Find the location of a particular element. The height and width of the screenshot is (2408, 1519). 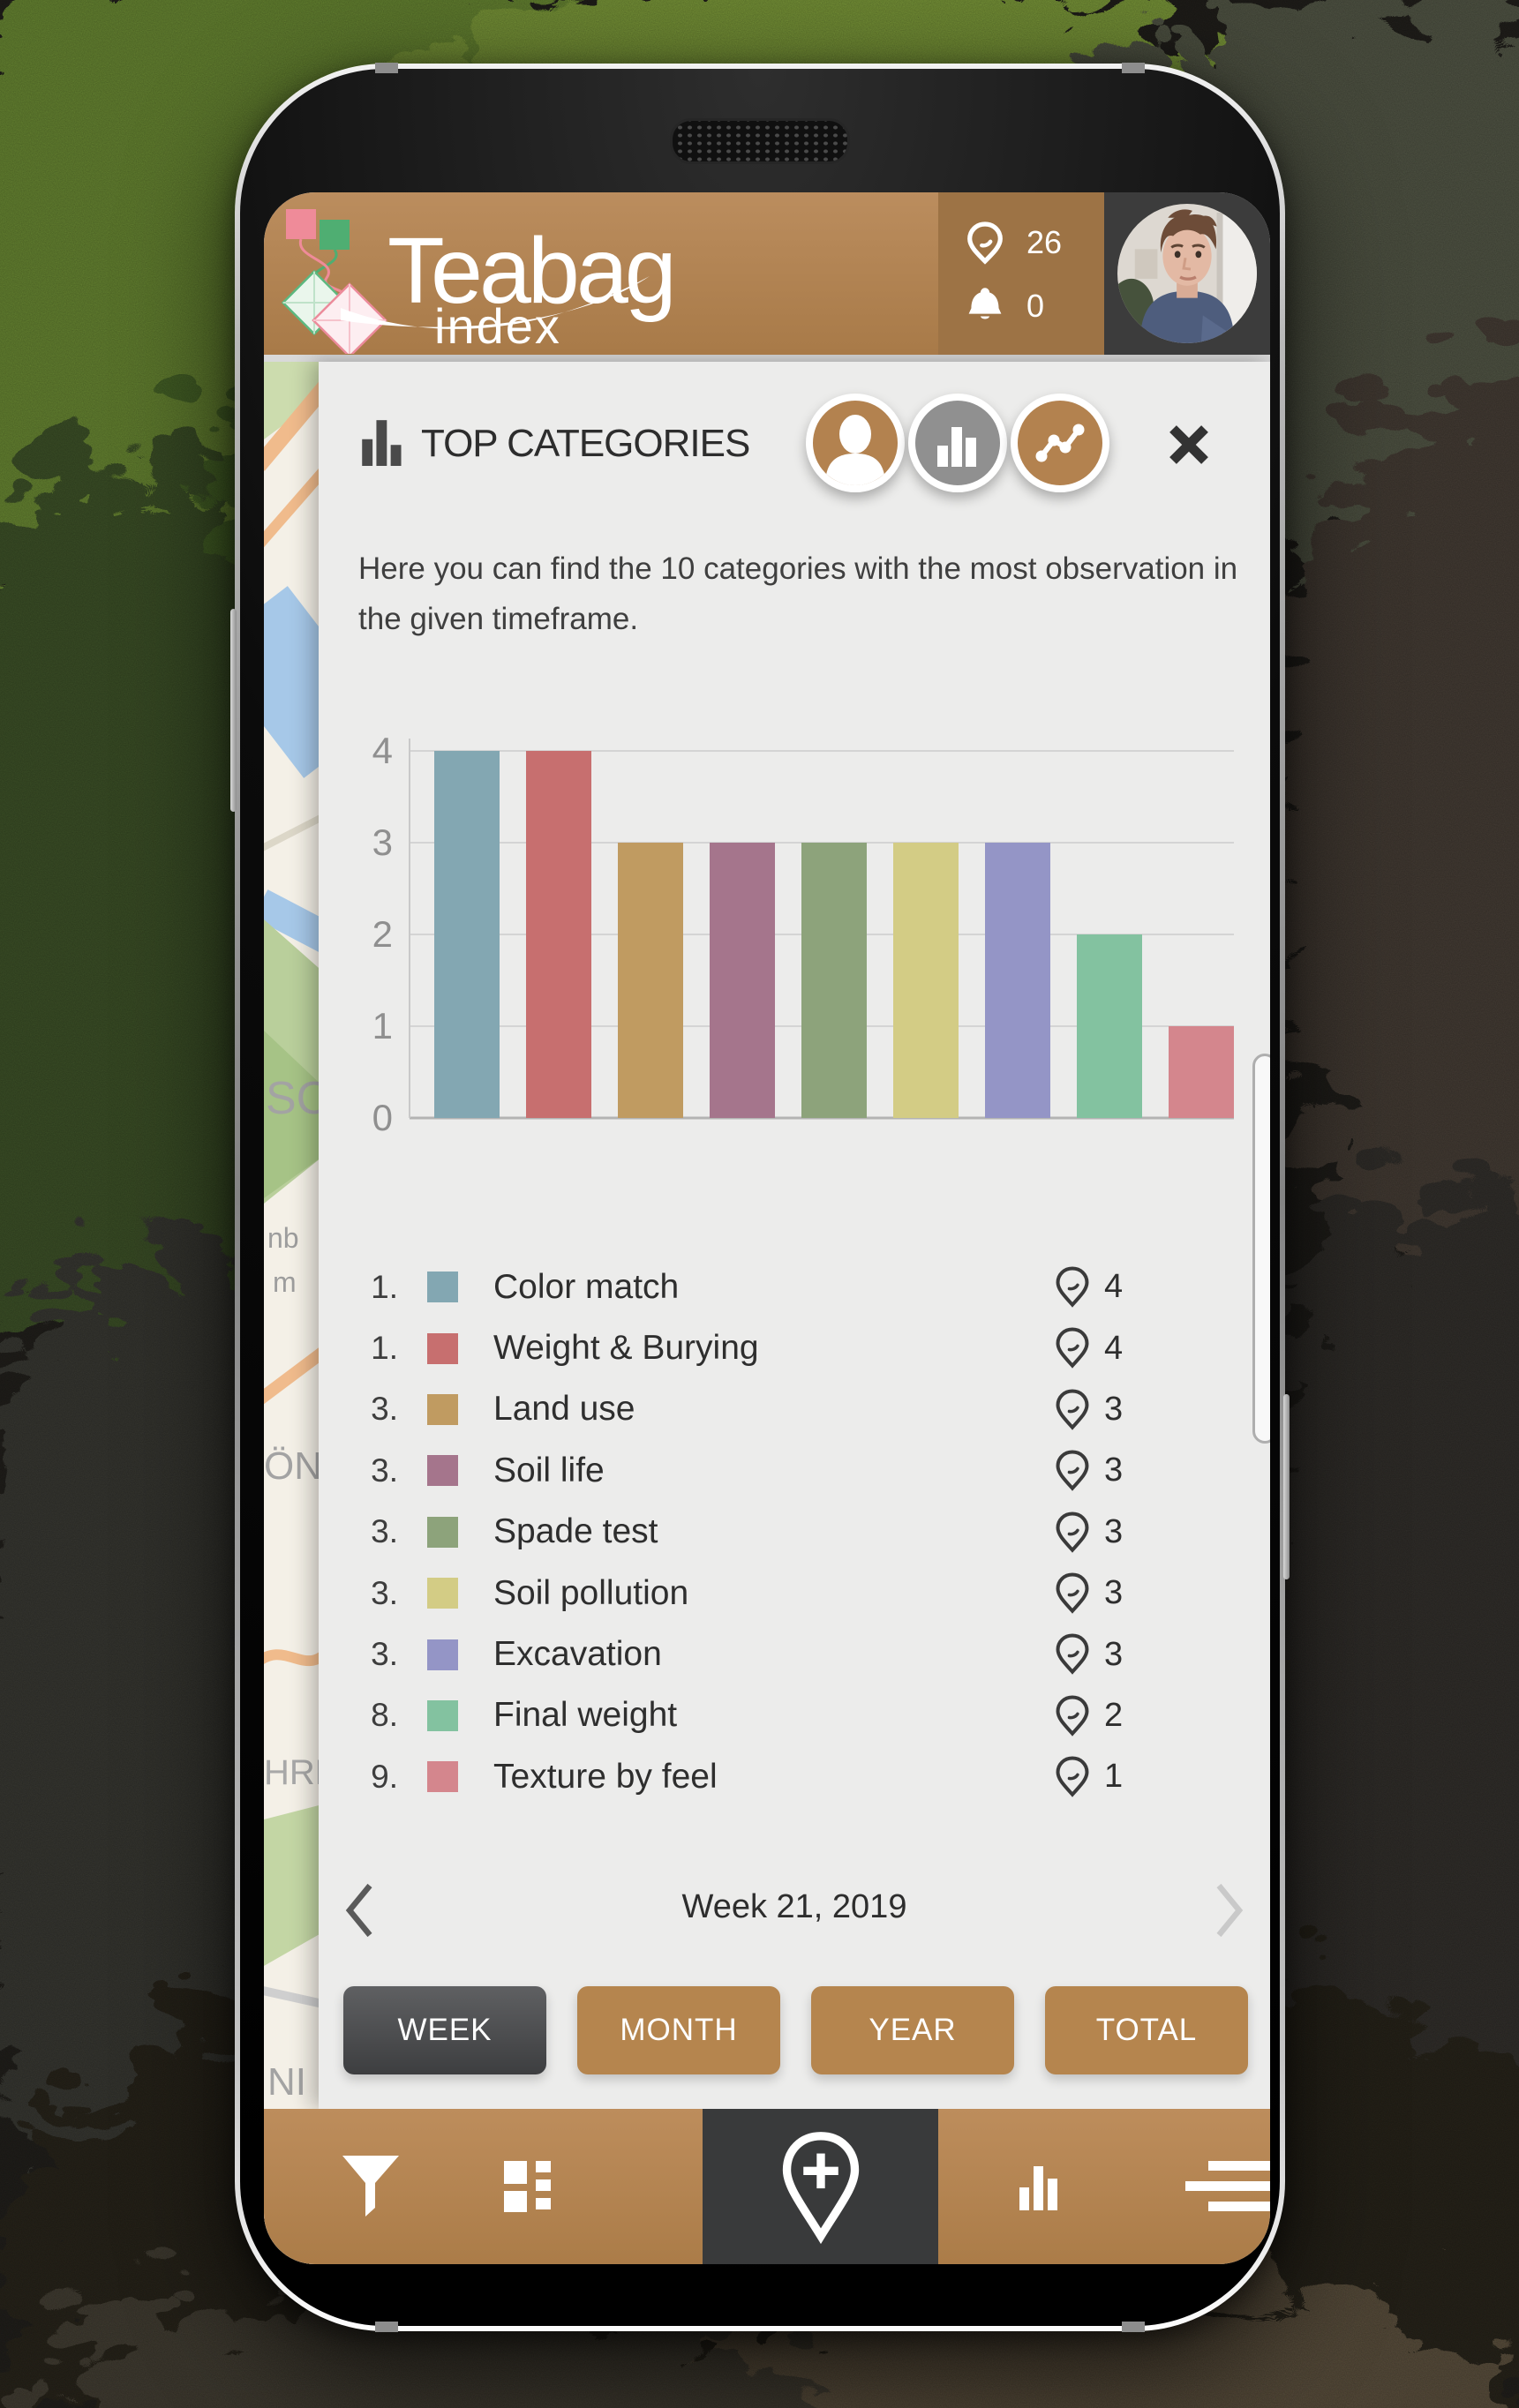

list-item: 9. Texture by feel 1 is located at coordinates (795, 1776).